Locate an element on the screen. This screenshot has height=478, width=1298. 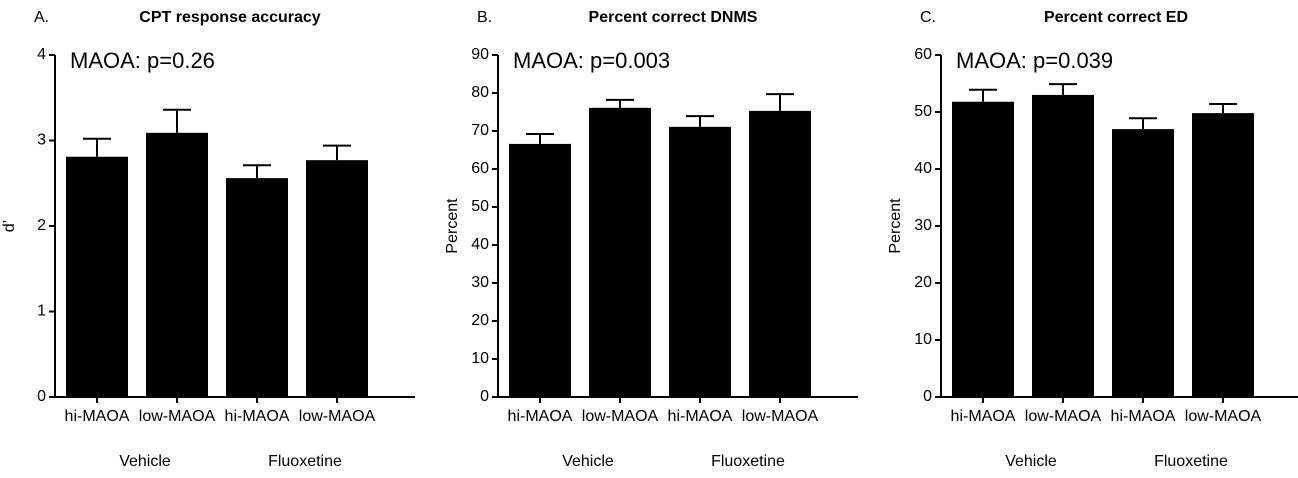
y-tick-label: 70 is located at coordinates (480, 130).